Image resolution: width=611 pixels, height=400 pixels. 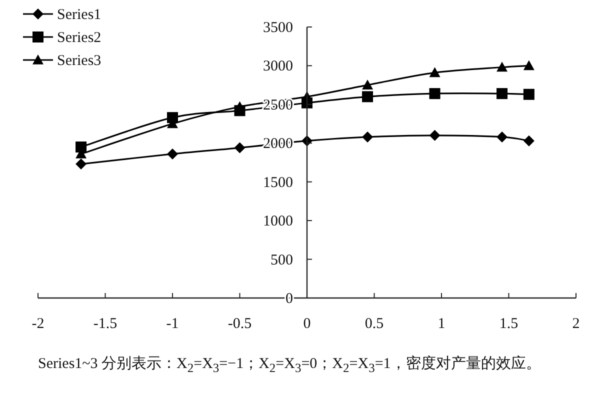 What do you see at coordinates (281, 260) in the screenshot?
I see `y-tick-label: 500` at bounding box center [281, 260].